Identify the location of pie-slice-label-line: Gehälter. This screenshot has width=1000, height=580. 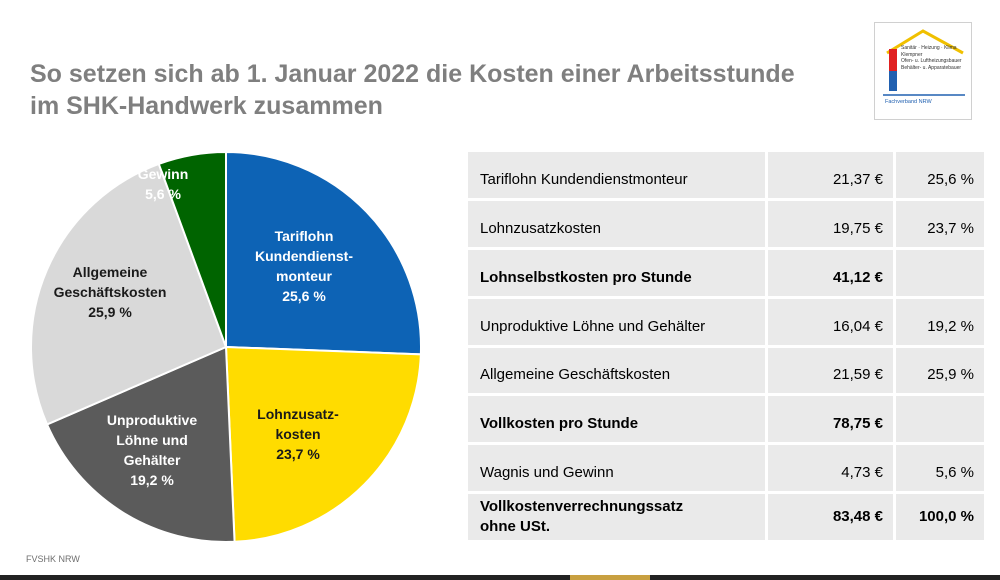
(152, 460).